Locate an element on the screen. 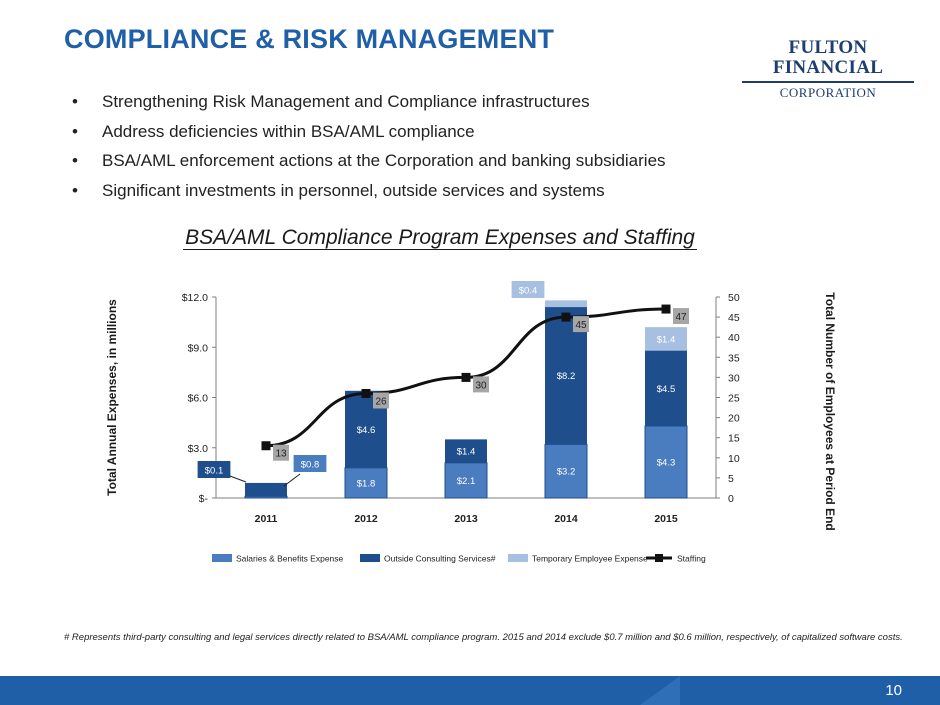 Image resolution: width=940 pixels, height=705 pixels. salaries-data-label: $4.3 is located at coordinates (666, 462).